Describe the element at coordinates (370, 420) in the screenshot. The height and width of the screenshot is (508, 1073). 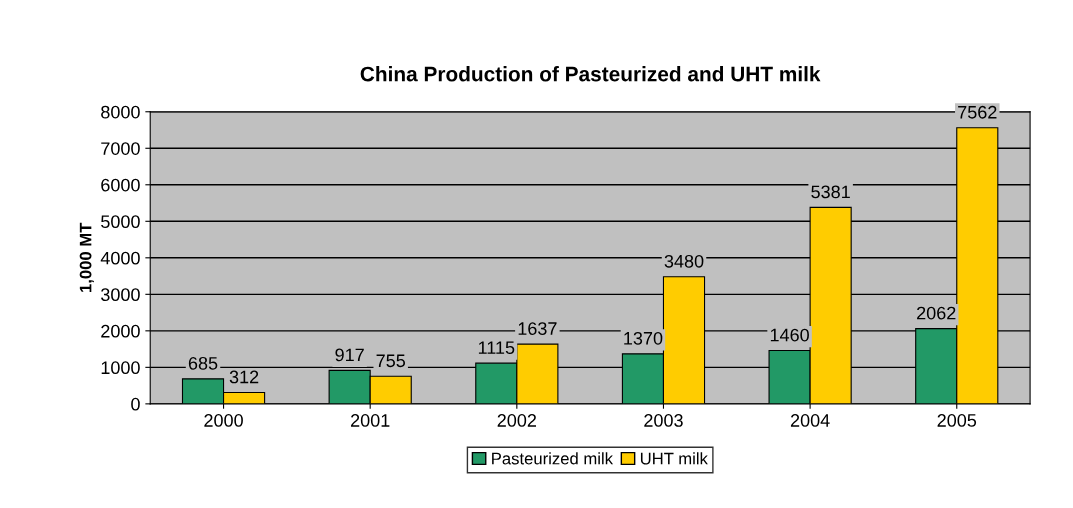
I see `x-tick-label: 2001` at that location.